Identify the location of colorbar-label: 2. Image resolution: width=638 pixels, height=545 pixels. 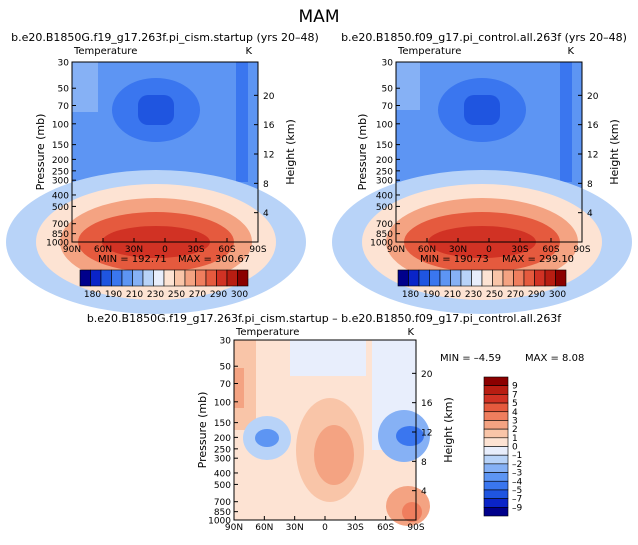
(515, 430).